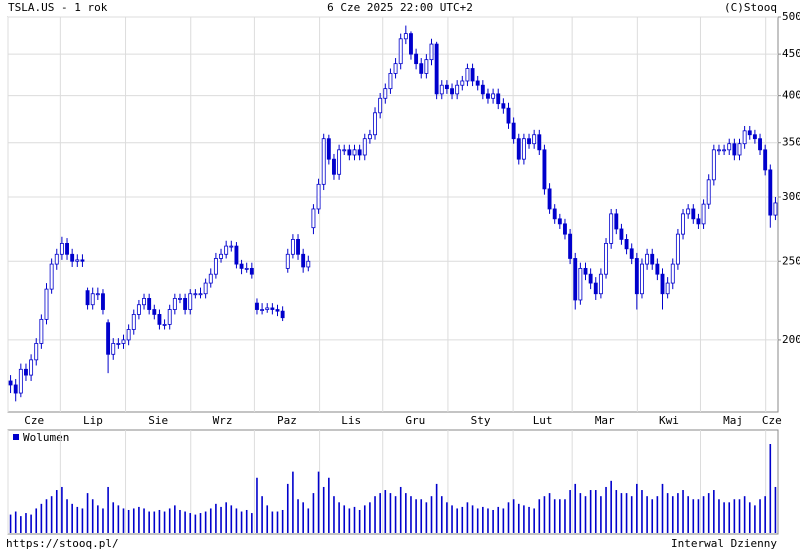 The width and height of the screenshot is (800, 550). Describe the element at coordinates (415, 420) in the screenshot. I see `x-tick-label: Gru` at that location.